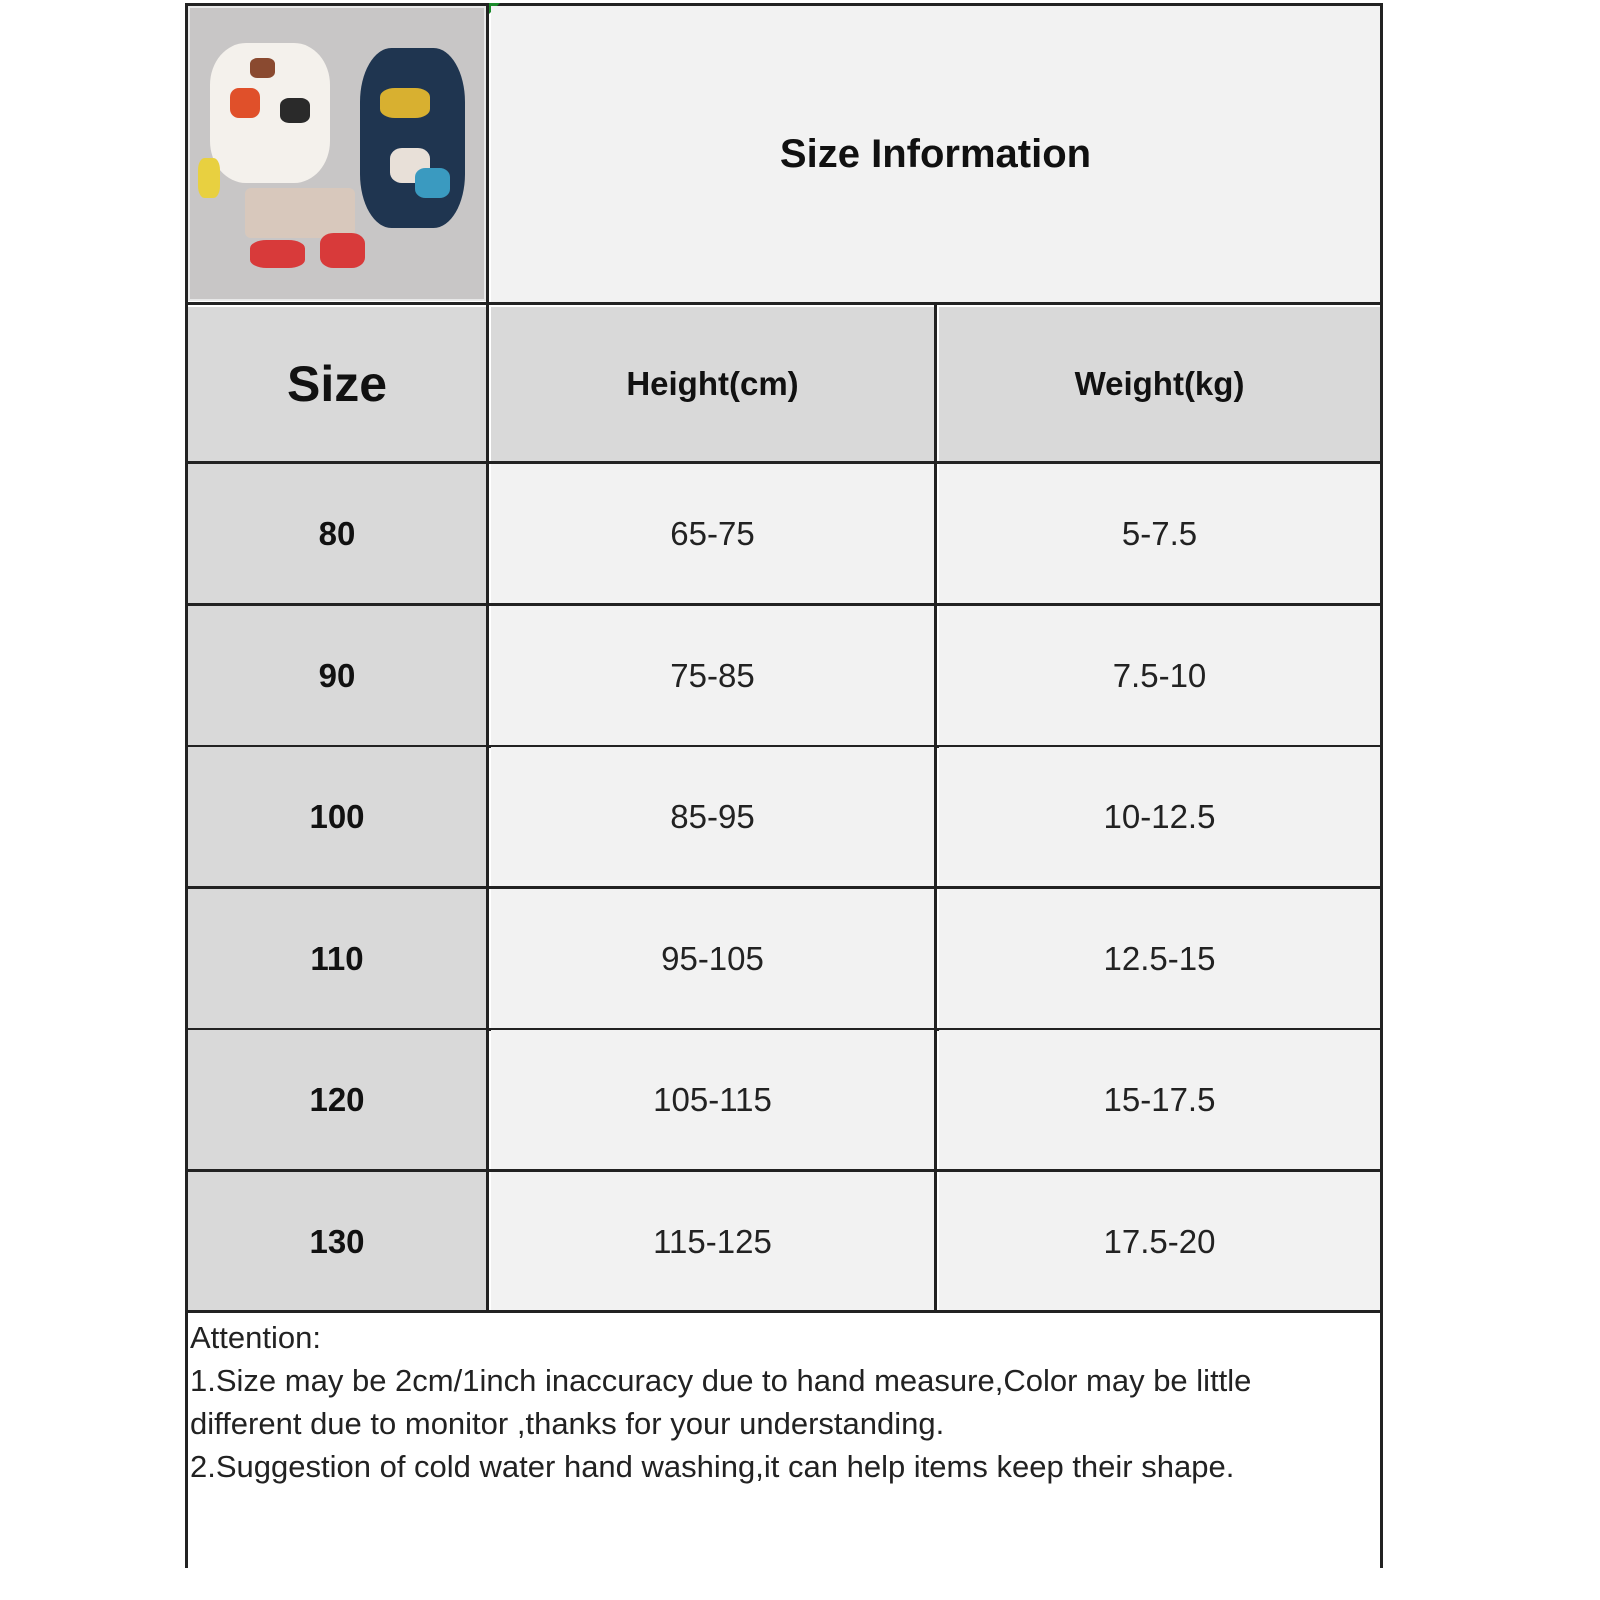 The height and width of the screenshot is (1600, 1600). Describe the element at coordinates (337, 153) in the screenshot. I see `product-image` at that location.